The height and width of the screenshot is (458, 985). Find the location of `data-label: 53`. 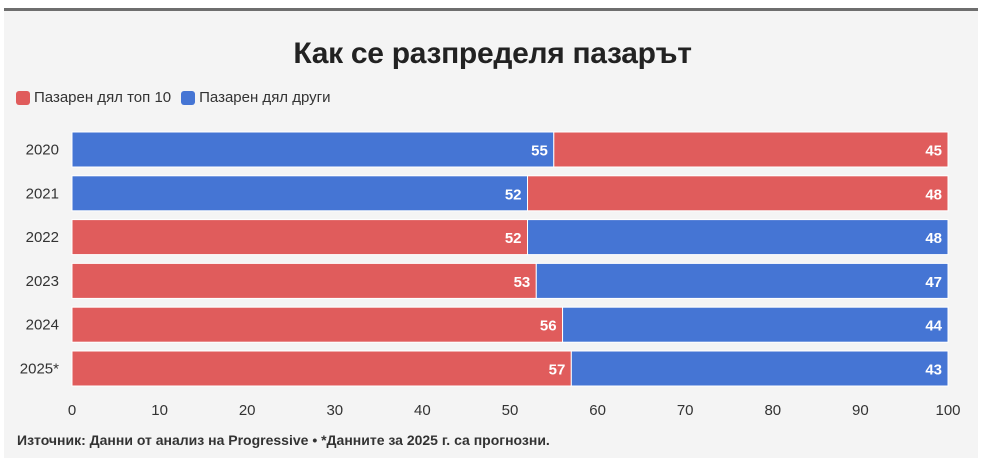

data-label: 53 is located at coordinates (522, 282).